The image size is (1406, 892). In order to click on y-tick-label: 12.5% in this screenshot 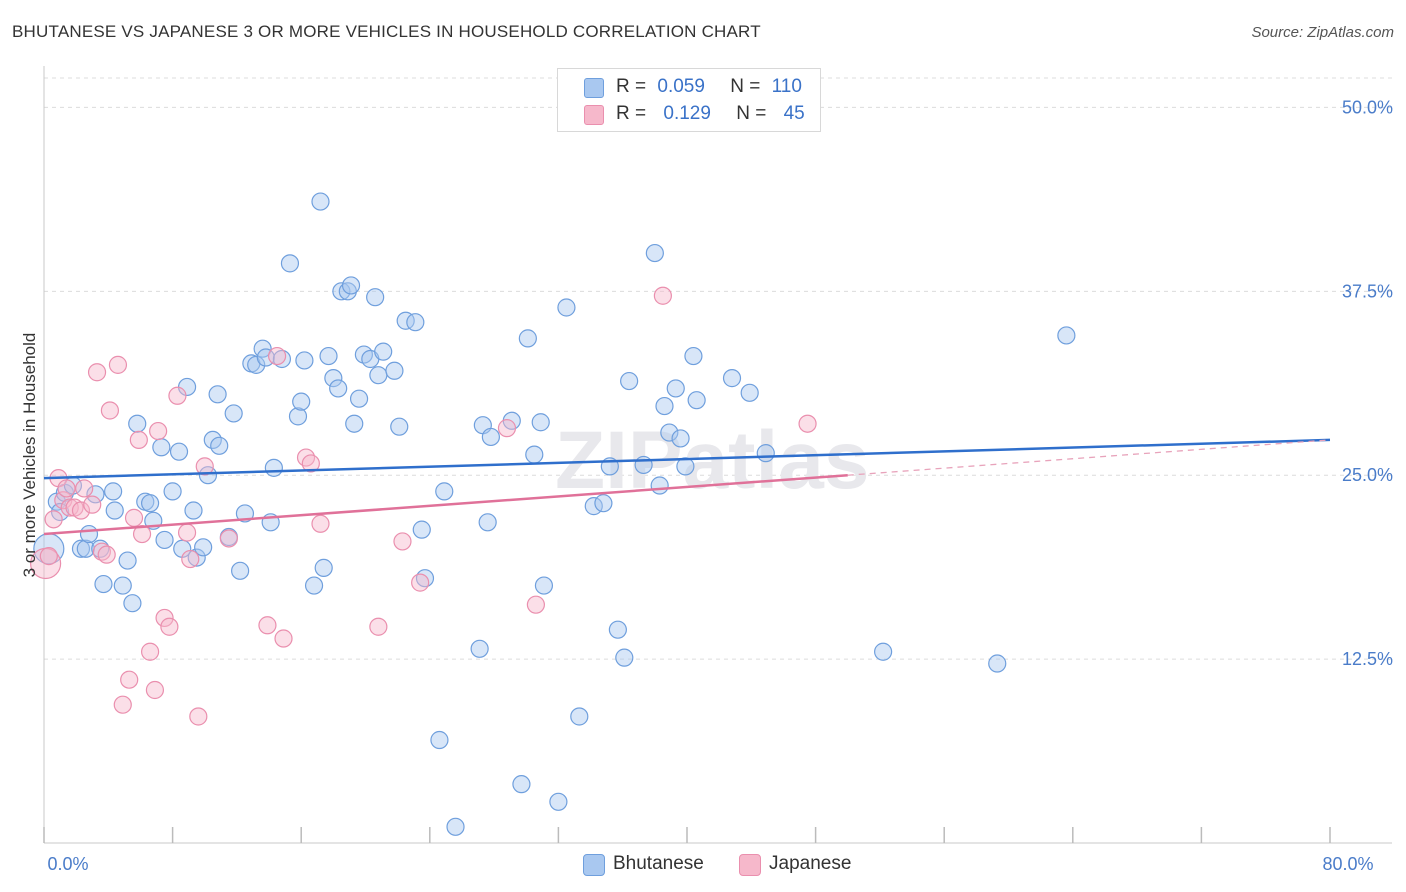, I will do `click(1367, 659)`.